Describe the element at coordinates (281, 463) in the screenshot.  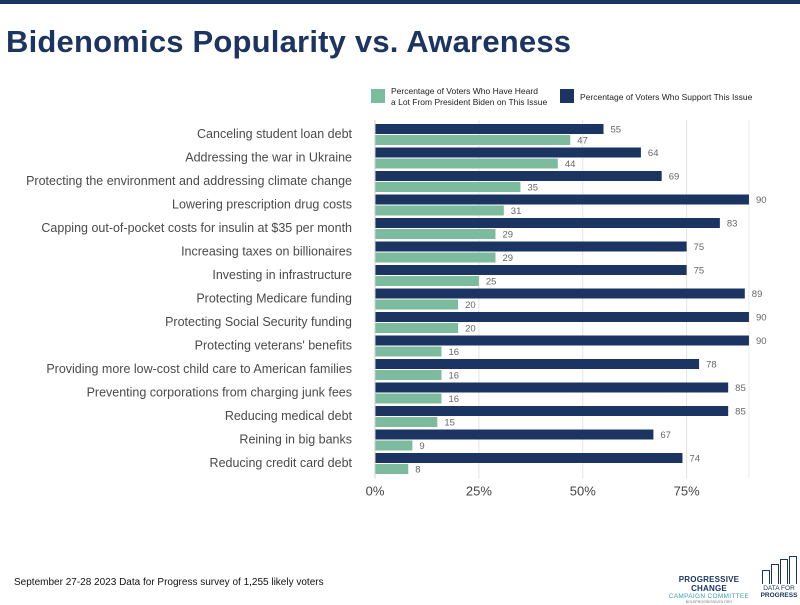
I see `category-label: Reducing credit card debt` at that location.